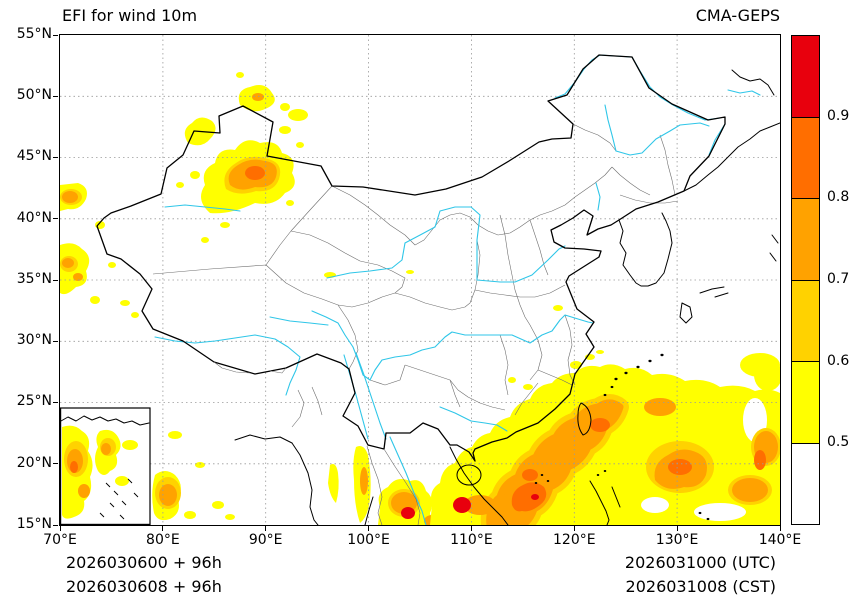 This screenshot has height=608, width=860. What do you see at coordinates (838, 116) in the screenshot?
I see `colorbar-tick-label: 0.9` at bounding box center [838, 116].